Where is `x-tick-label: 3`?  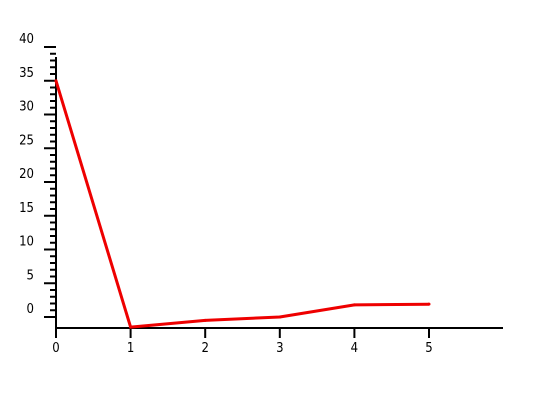
x-tick-label: 3 is located at coordinates (279, 348).